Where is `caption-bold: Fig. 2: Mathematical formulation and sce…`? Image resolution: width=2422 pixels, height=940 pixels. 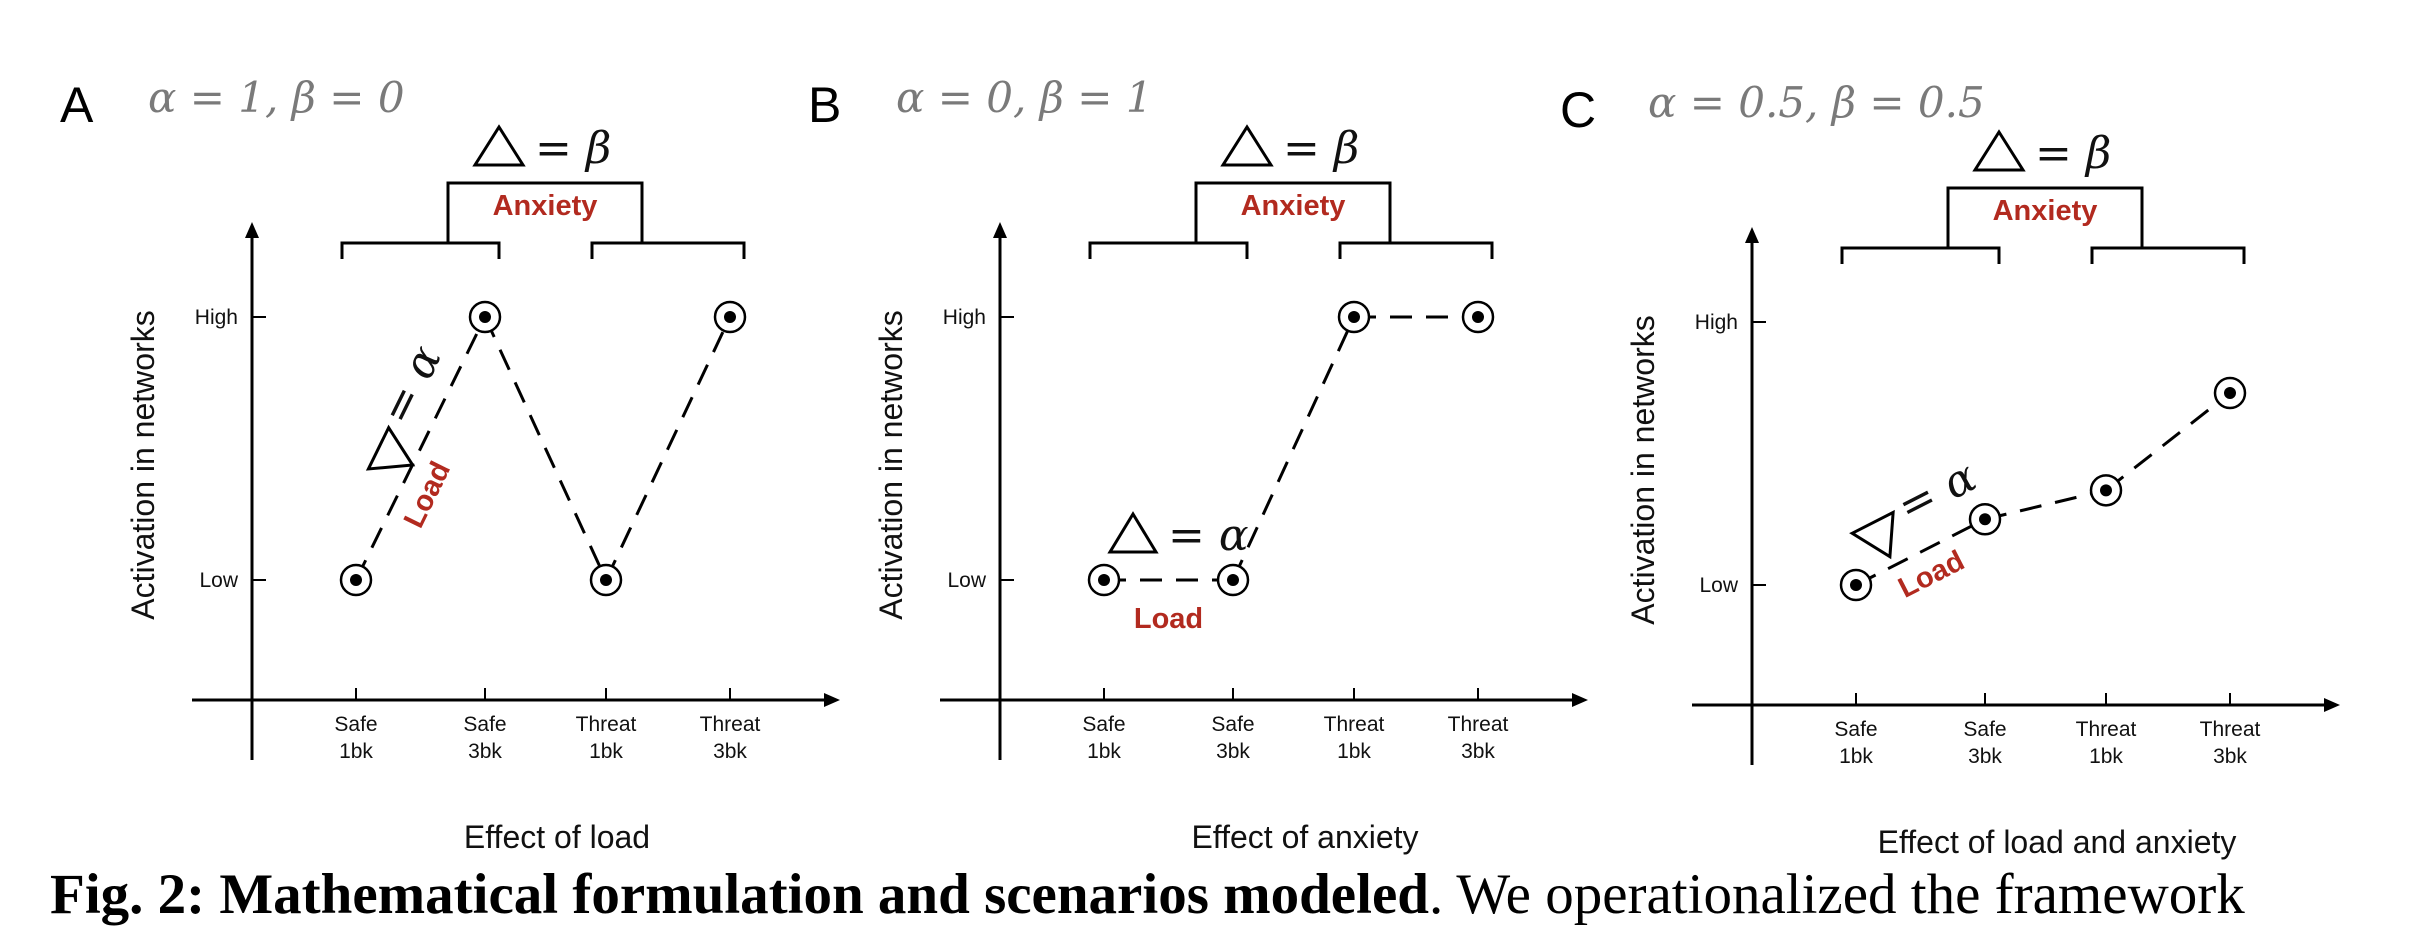 caption-bold: Fig. 2: Mathematical formulation and sce… is located at coordinates (739, 894).